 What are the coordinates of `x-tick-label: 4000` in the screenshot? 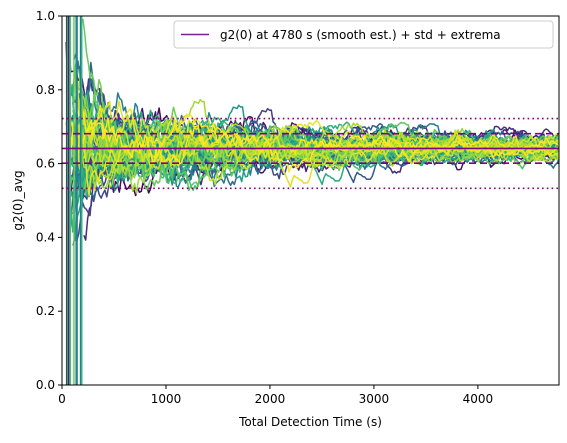 It's located at (478, 399).